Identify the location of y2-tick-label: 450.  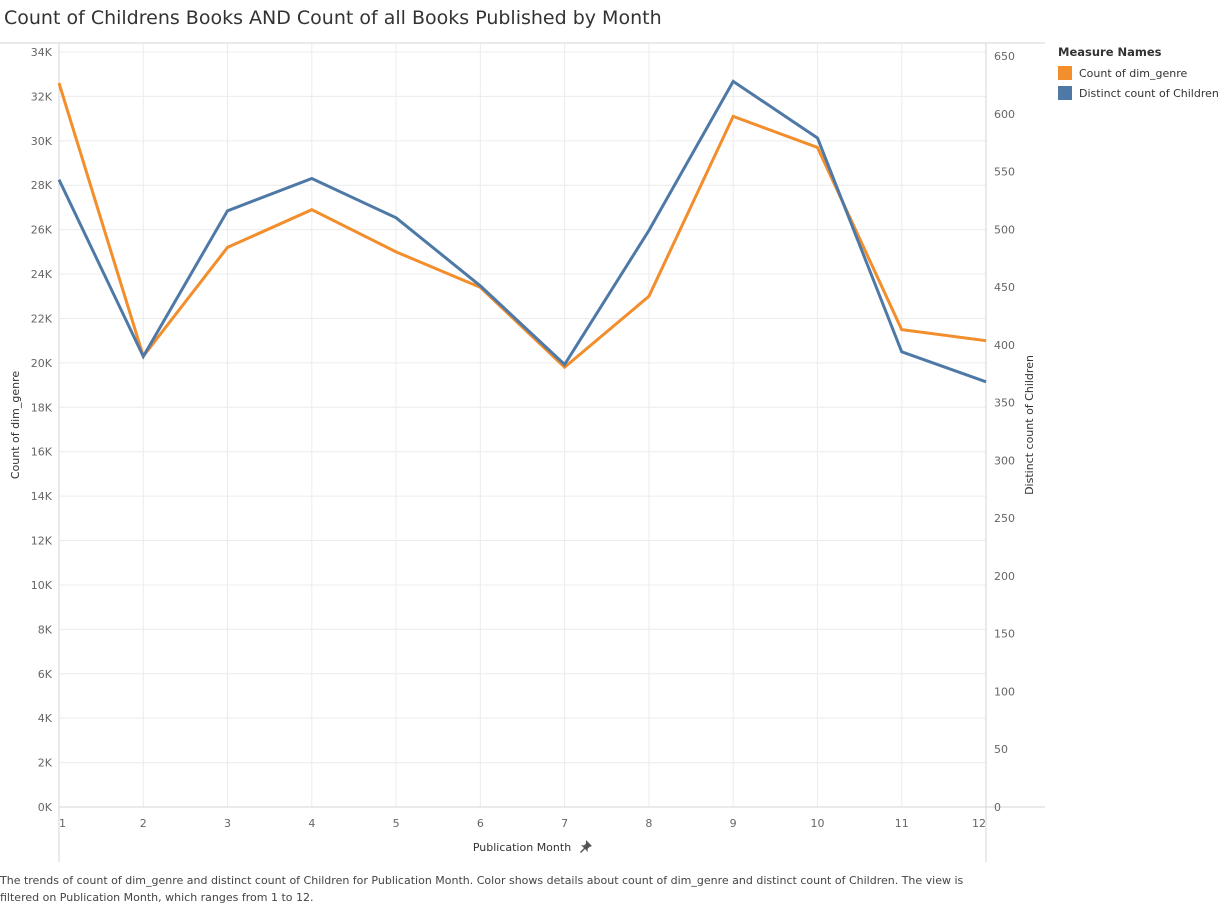
(1004, 287).